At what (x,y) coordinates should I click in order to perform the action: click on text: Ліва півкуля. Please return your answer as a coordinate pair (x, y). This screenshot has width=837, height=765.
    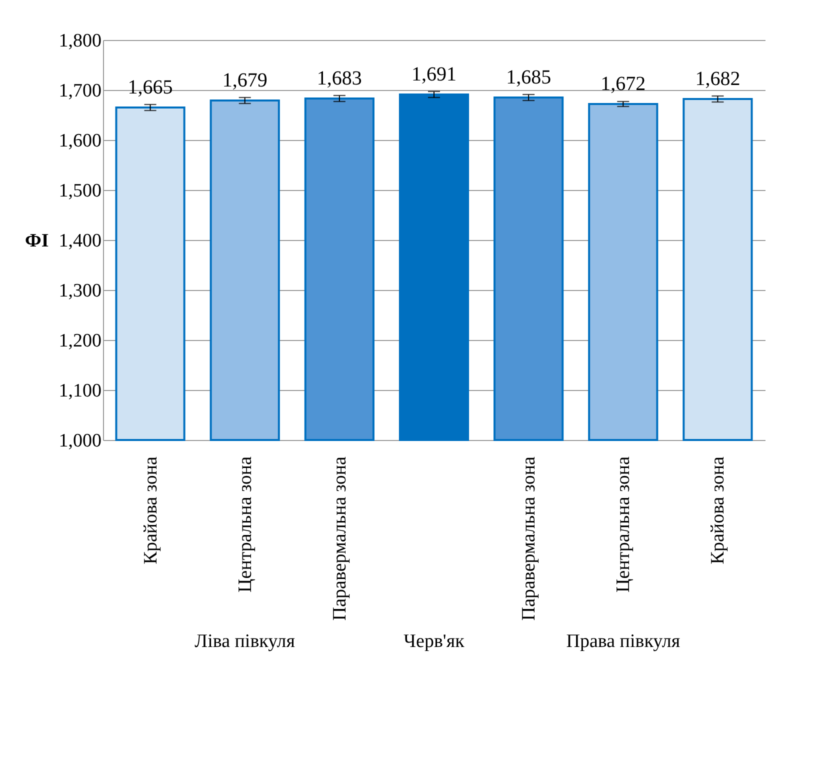
    Looking at the image, I should click on (245, 641).